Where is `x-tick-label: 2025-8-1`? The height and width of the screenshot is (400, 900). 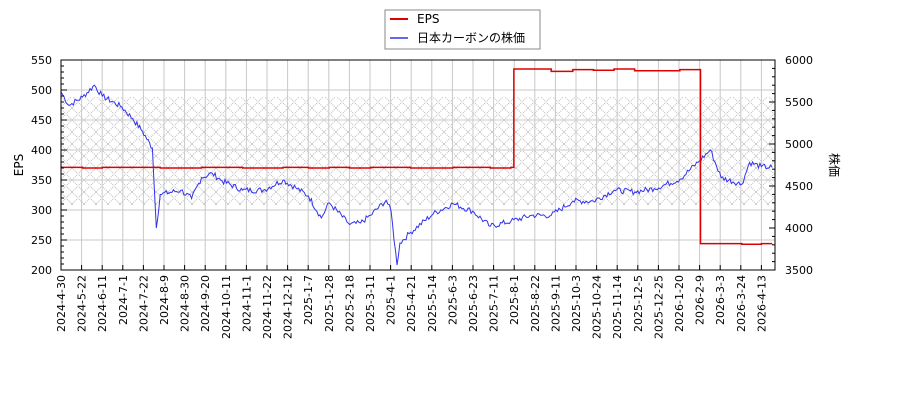
x-tick-label: 2025-8-1 is located at coordinates (514, 300).